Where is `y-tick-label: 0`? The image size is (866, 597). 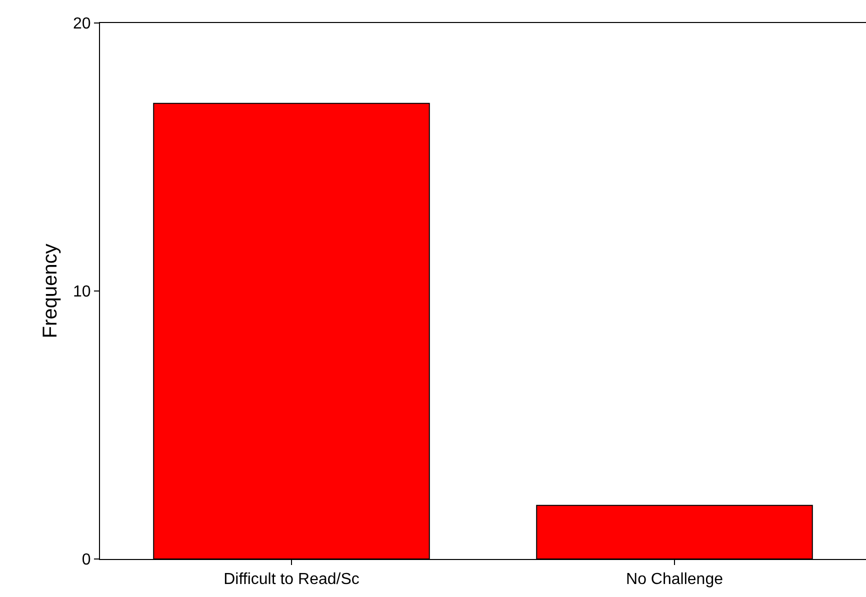
y-tick-label: 0 is located at coordinates (86, 560).